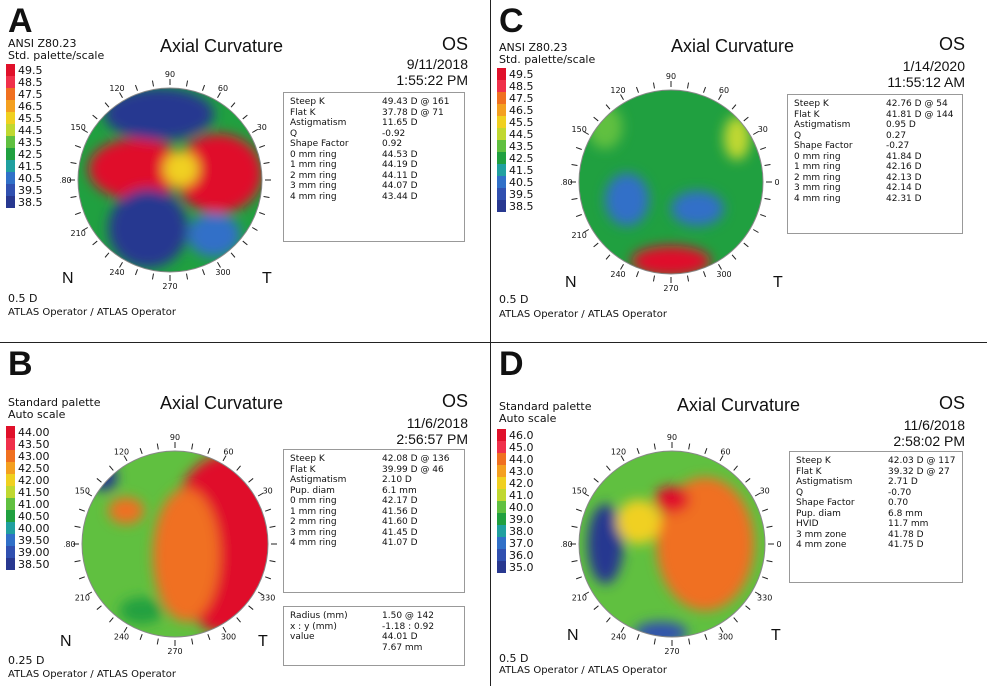 The height and width of the screenshot is (686, 987). What do you see at coordinates (313, 165) in the screenshot?
I see `stat-label: 1 mm ring` at bounding box center [313, 165].